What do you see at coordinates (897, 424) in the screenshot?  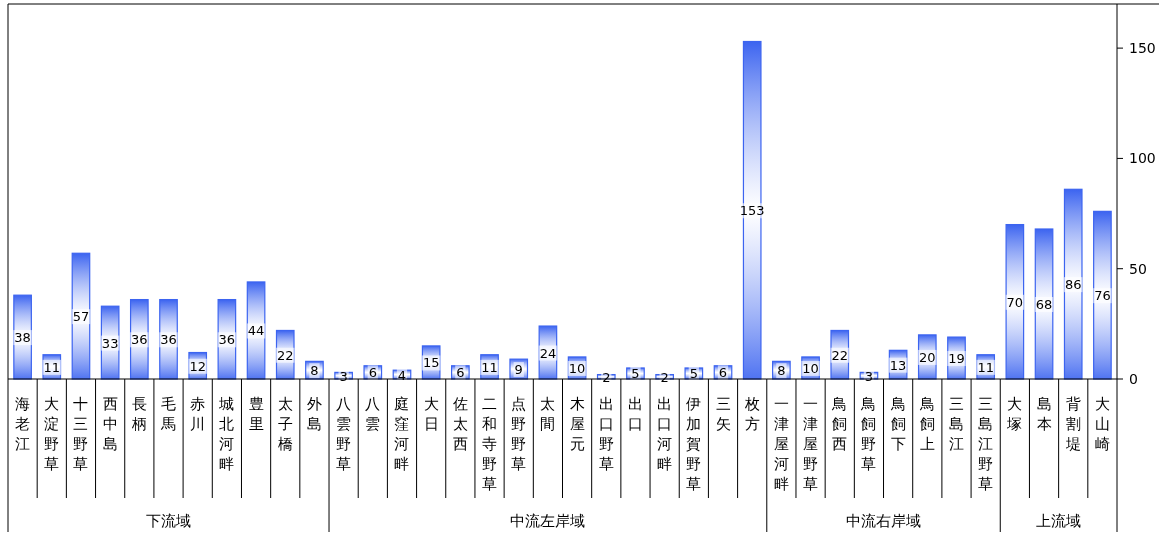 I see `x-tick-label: 鳥飼下` at bounding box center [897, 424].